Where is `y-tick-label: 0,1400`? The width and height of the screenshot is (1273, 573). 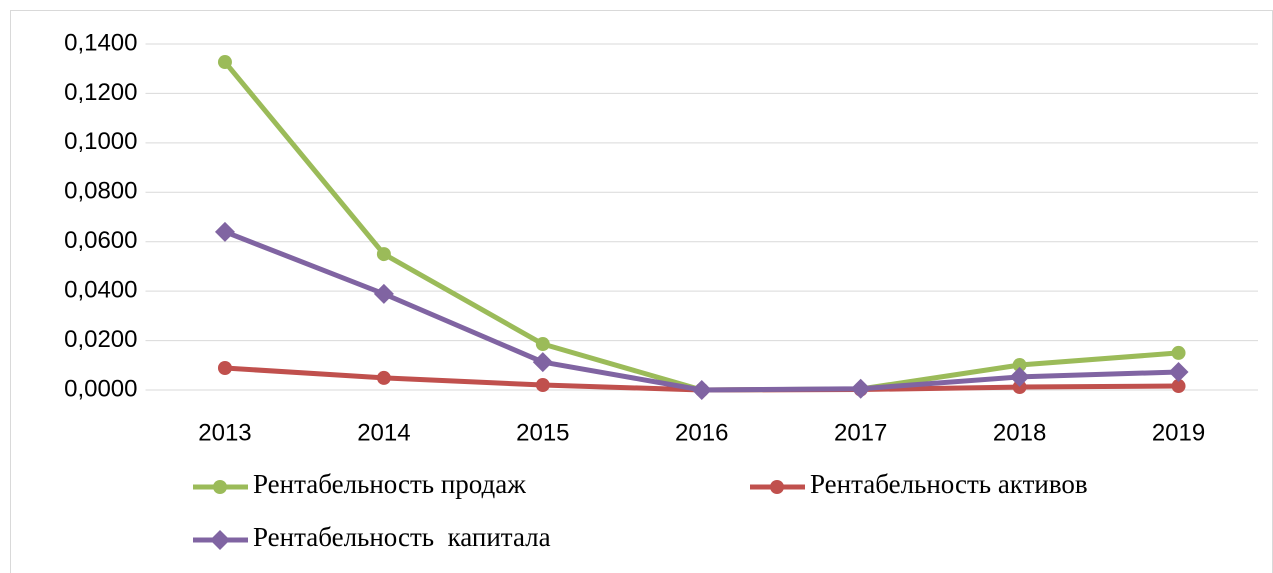
y-tick-label: 0,1400 is located at coordinates (100, 42).